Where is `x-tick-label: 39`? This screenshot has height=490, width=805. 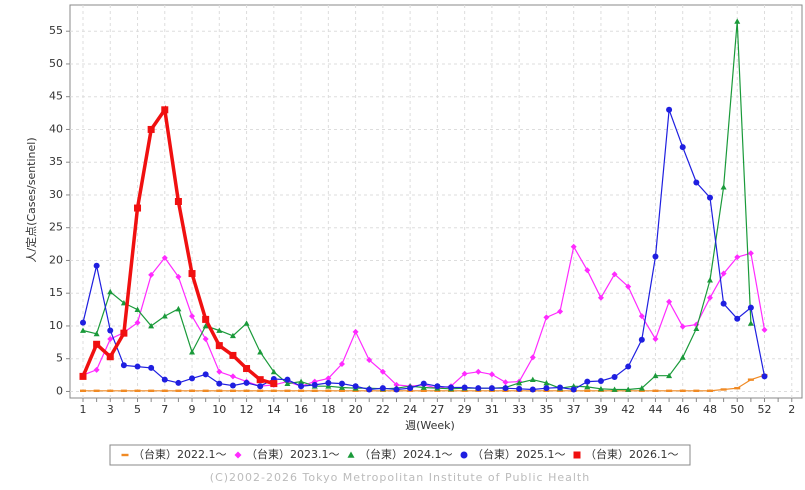
x-tick-label: 39 is located at coordinates (601, 409).